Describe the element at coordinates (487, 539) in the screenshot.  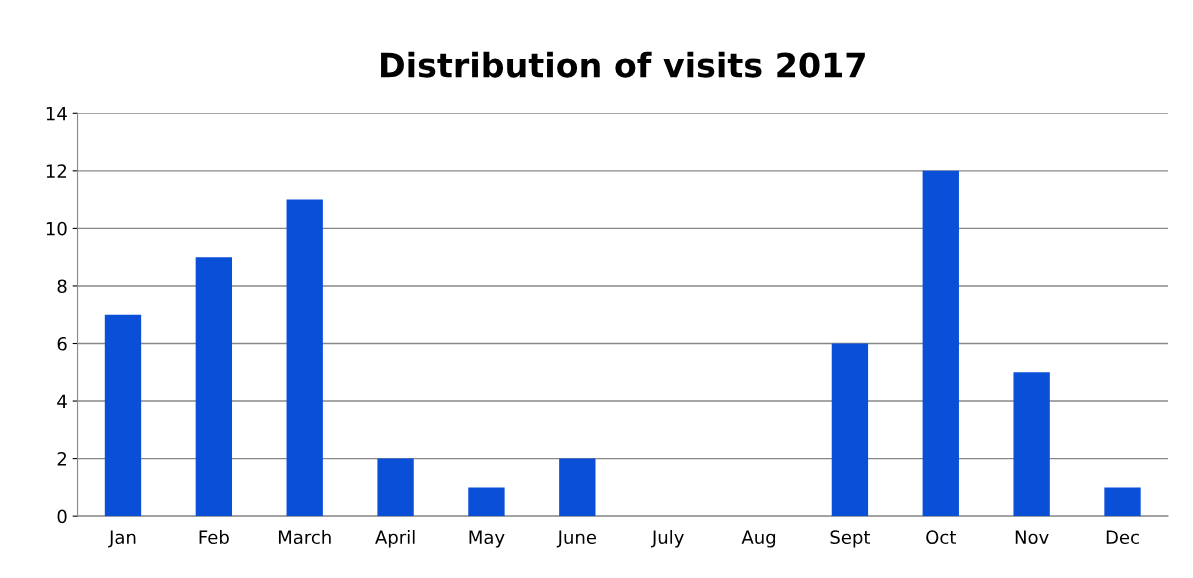
I see `x-tick-label: May` at that location.